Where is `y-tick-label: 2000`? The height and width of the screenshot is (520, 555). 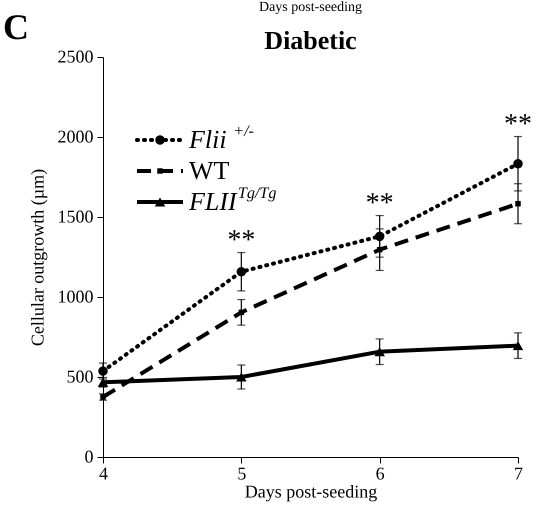
y-tick-label: 2000 is located at coordinates (76, 136).